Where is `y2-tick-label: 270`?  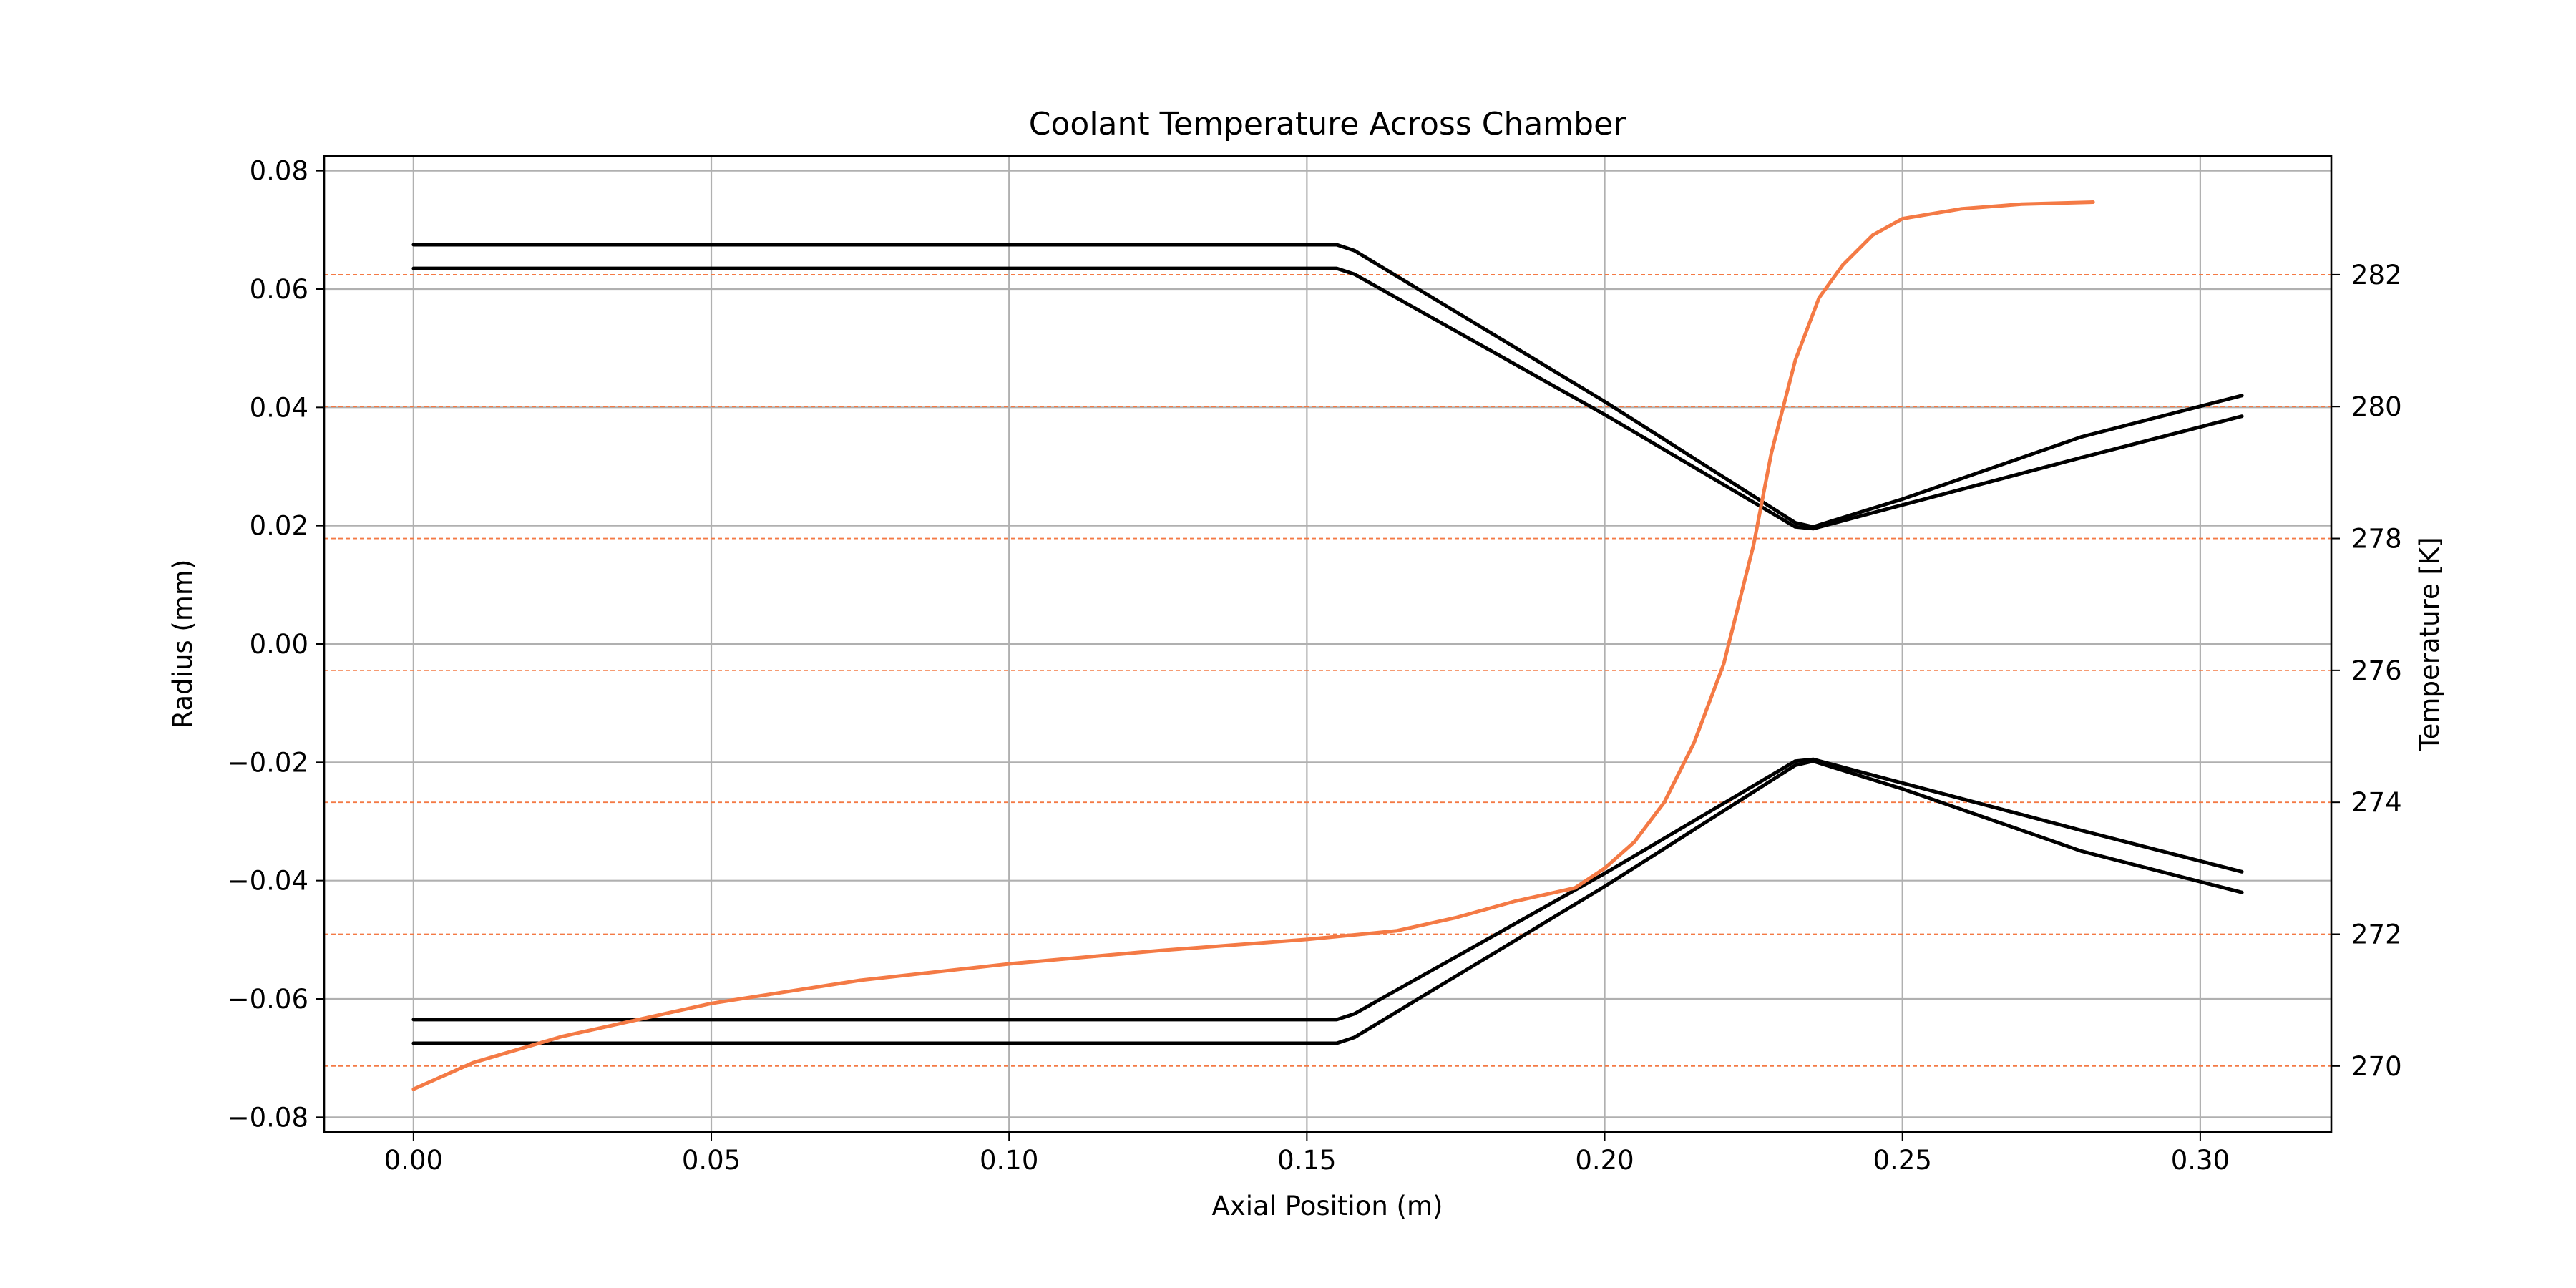 y2-tick-label: 270 is located at coordinates (2376, 1066).